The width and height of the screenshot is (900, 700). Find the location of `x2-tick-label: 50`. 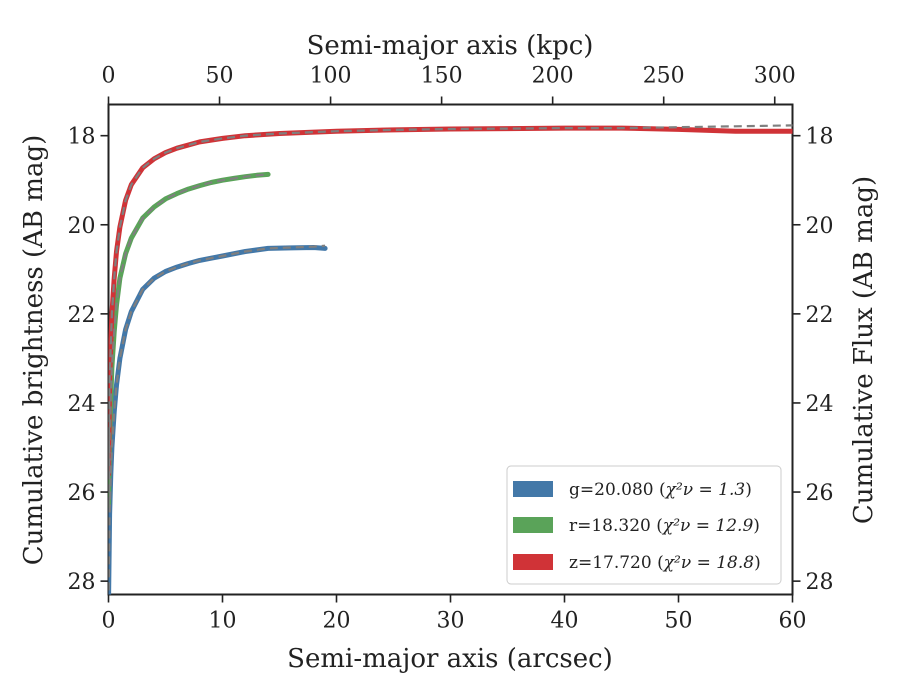

x2-tick-label: 50 is located at coordinates (220, 76).